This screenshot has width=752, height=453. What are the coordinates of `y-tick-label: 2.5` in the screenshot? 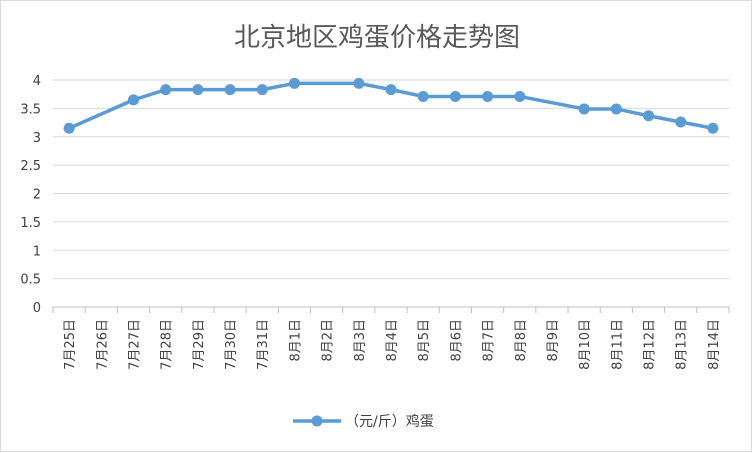 It's located at (30, 166).